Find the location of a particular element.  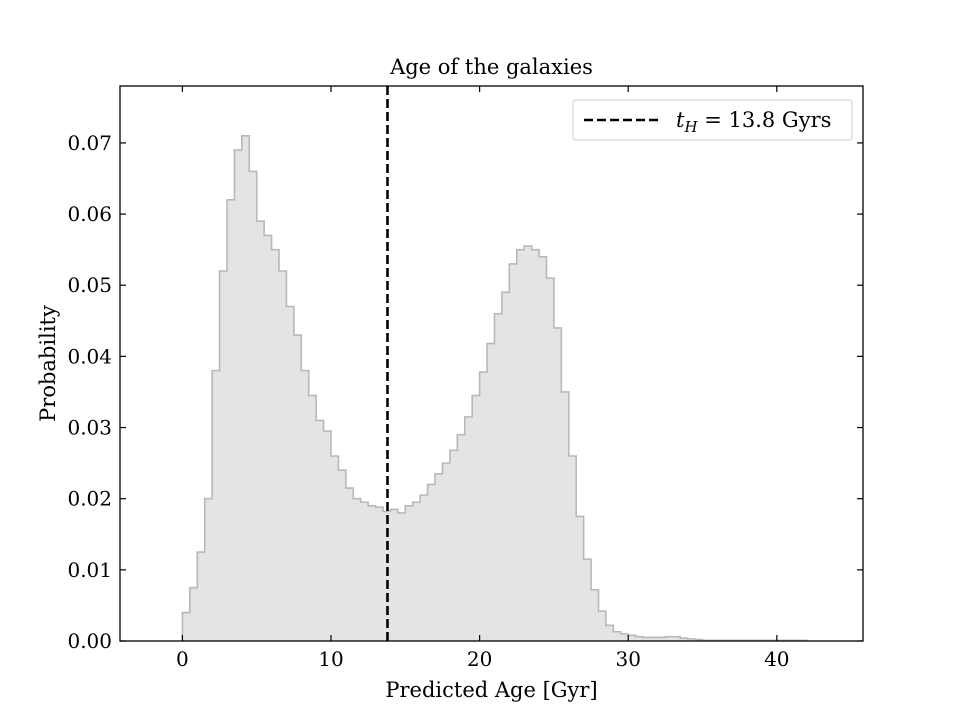

x-tick-label: 20 is located at coordinates (479, 659).